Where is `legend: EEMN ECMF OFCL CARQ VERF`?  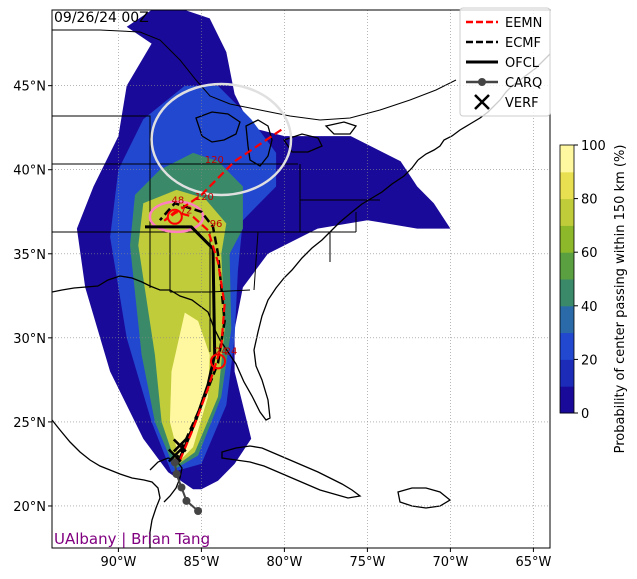 legend: EEMN ECMF OFCL CARQ VERF is located at coordinates (505, 62).